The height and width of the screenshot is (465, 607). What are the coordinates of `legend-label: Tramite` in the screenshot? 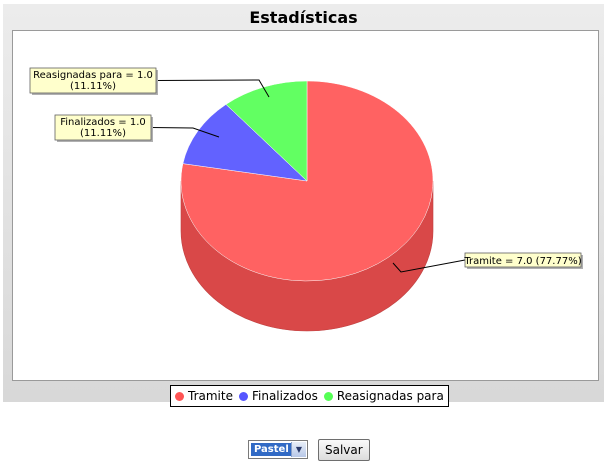 It's located at (210, 396).